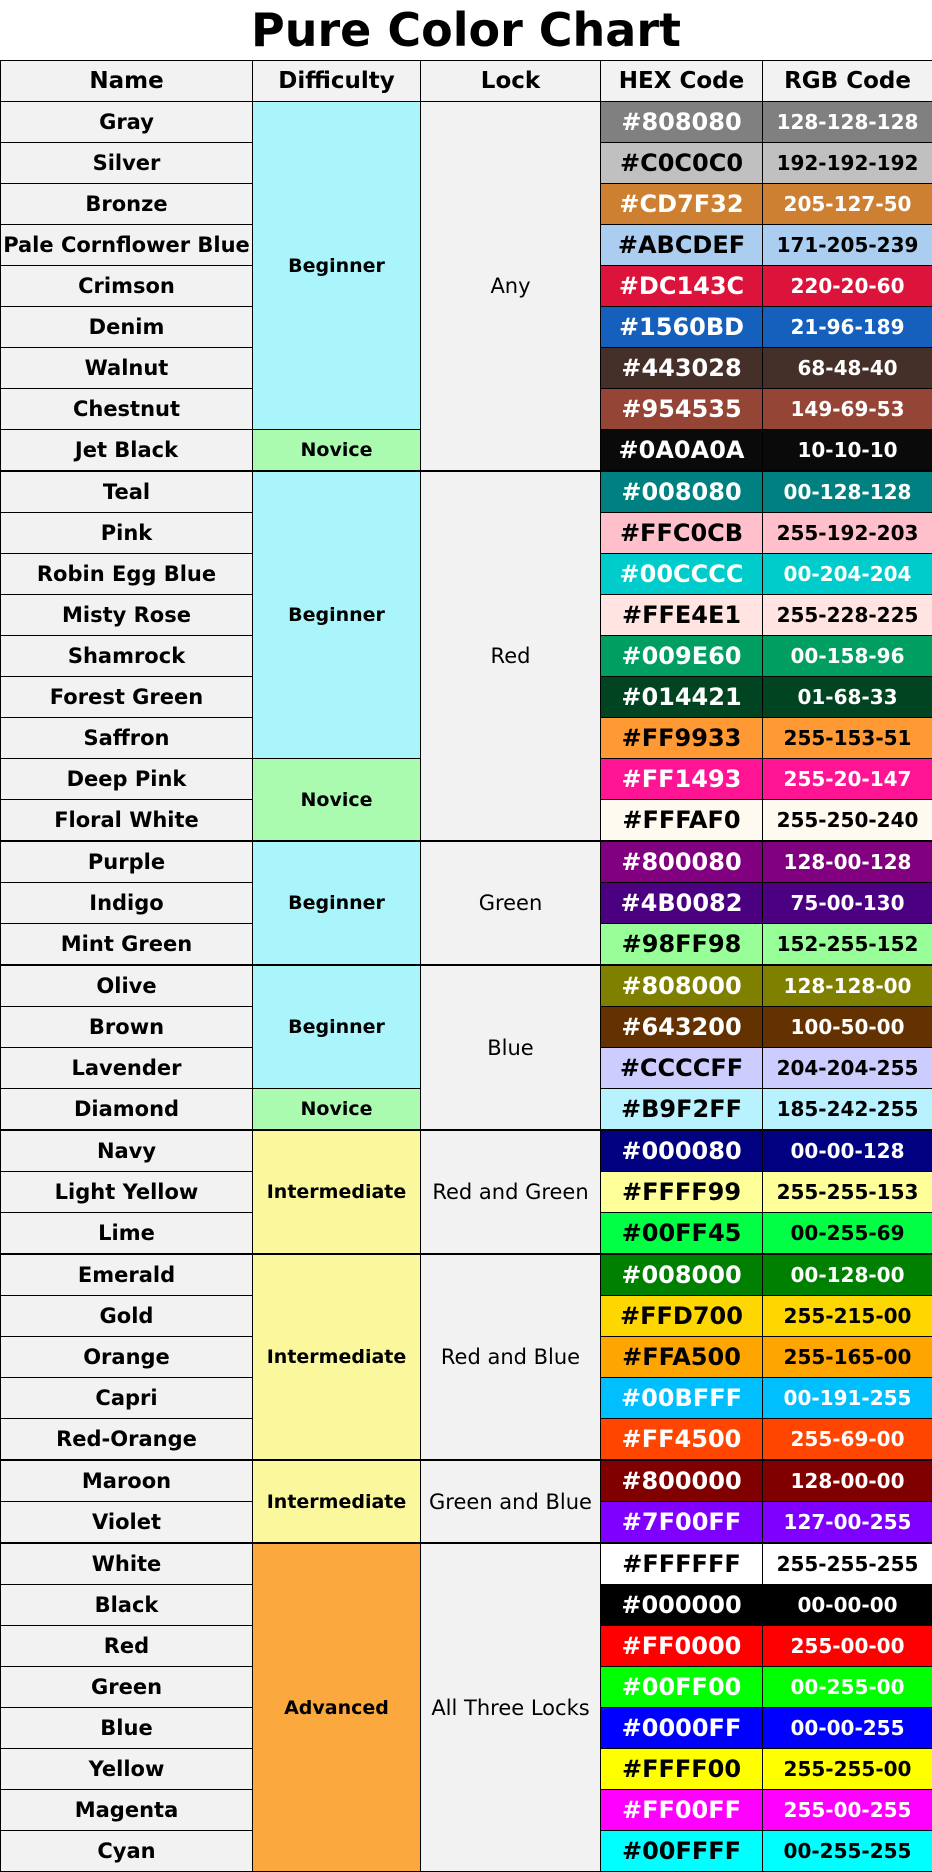 The height and width of the screenshot is (1872, 932). Describe the element at coordinates (847, 1605) in the screenshot. I see `rgb-code-cell: 00-00-00` at that location.